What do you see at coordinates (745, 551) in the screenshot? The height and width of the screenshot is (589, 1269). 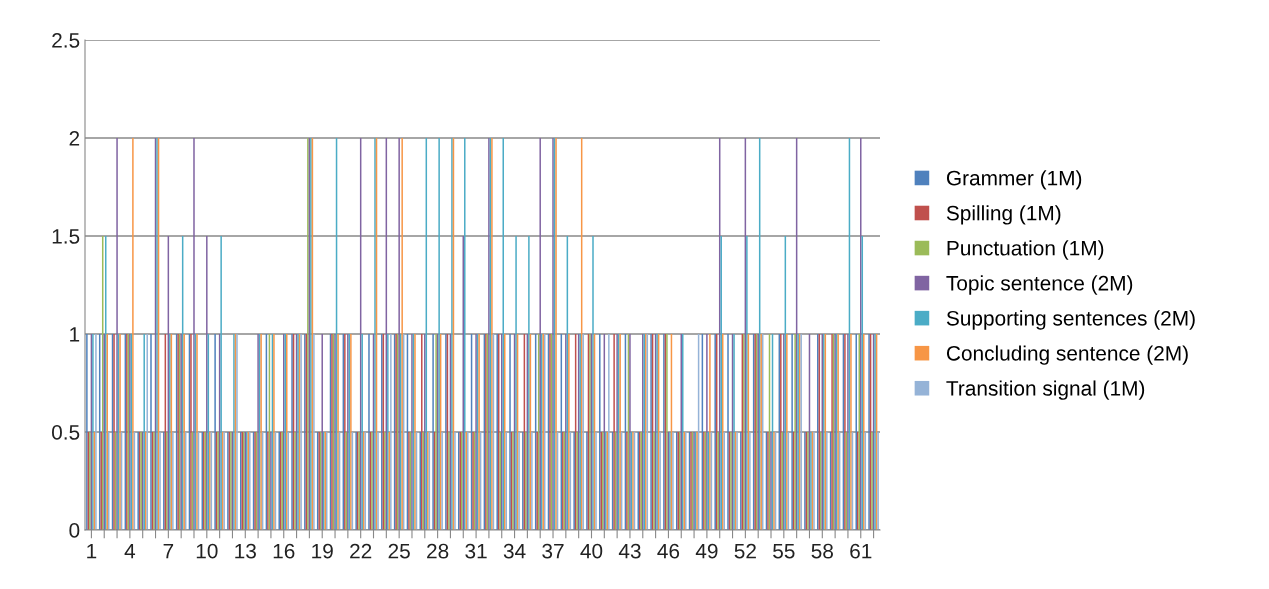 I see `x-tick-label: 52` at bounding box center [745, 551].